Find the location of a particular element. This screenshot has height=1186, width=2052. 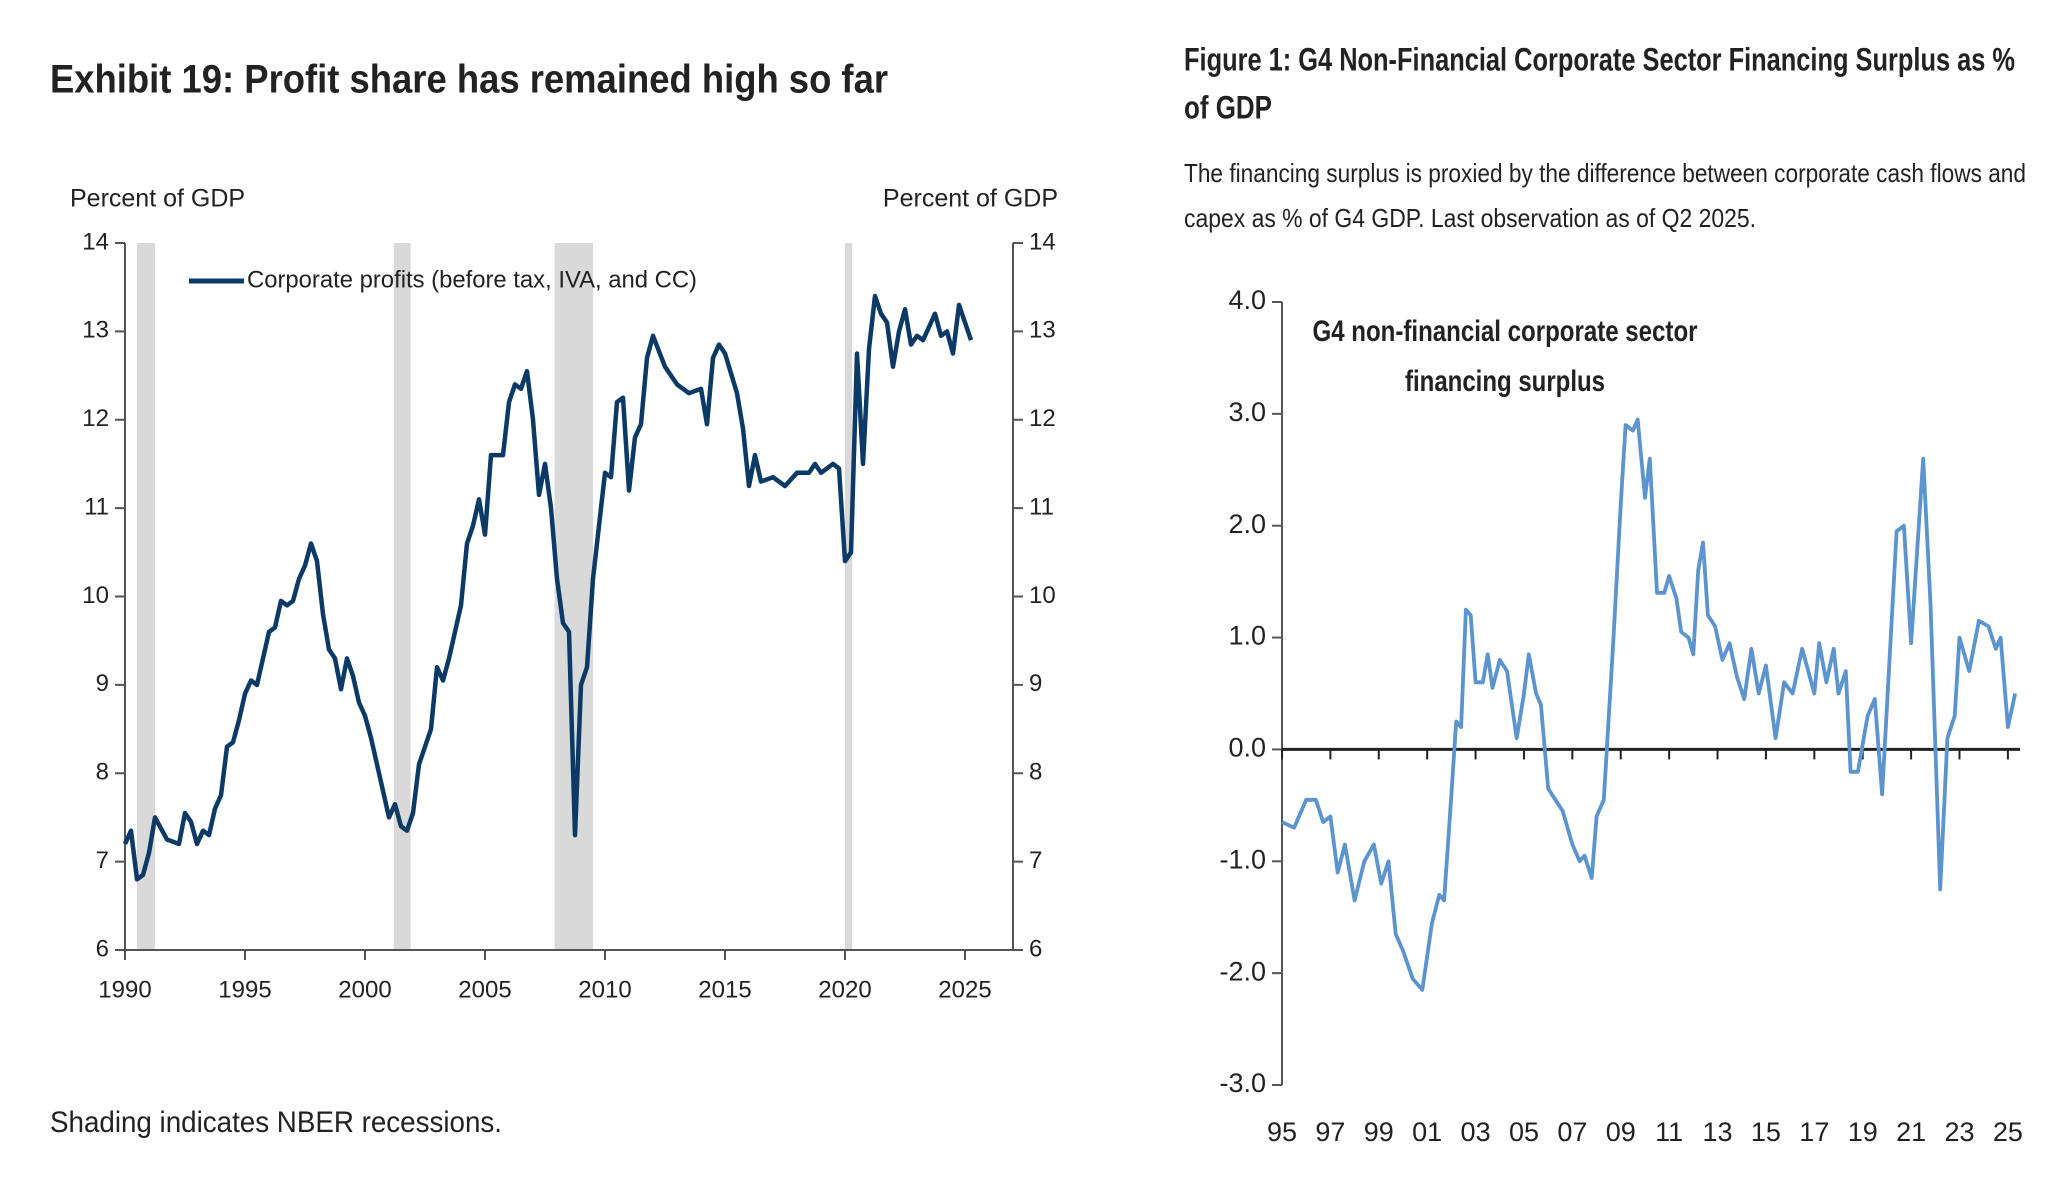

y-tick-label: 14 is located at coordinates (95, 241).